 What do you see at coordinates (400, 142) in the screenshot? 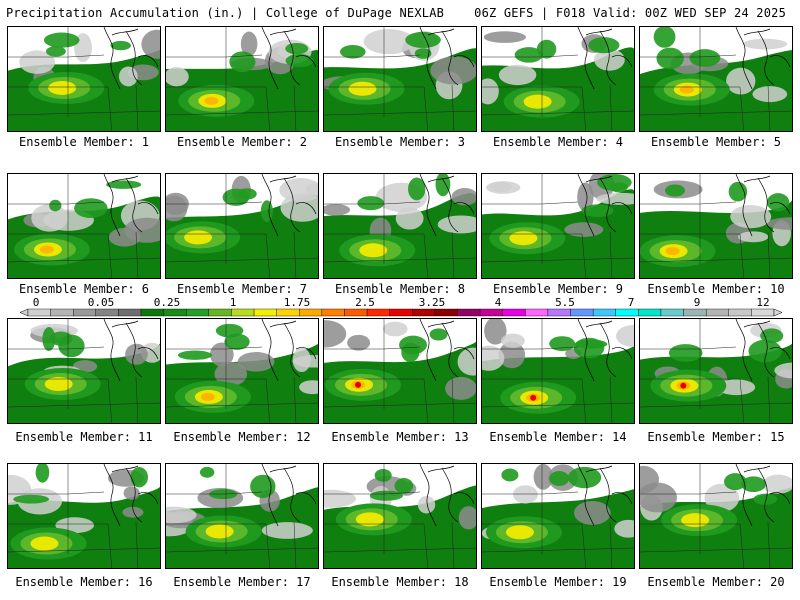
I see `ensemble-member-label: Ensemble Member: 3` at bounding box center [400, 142].